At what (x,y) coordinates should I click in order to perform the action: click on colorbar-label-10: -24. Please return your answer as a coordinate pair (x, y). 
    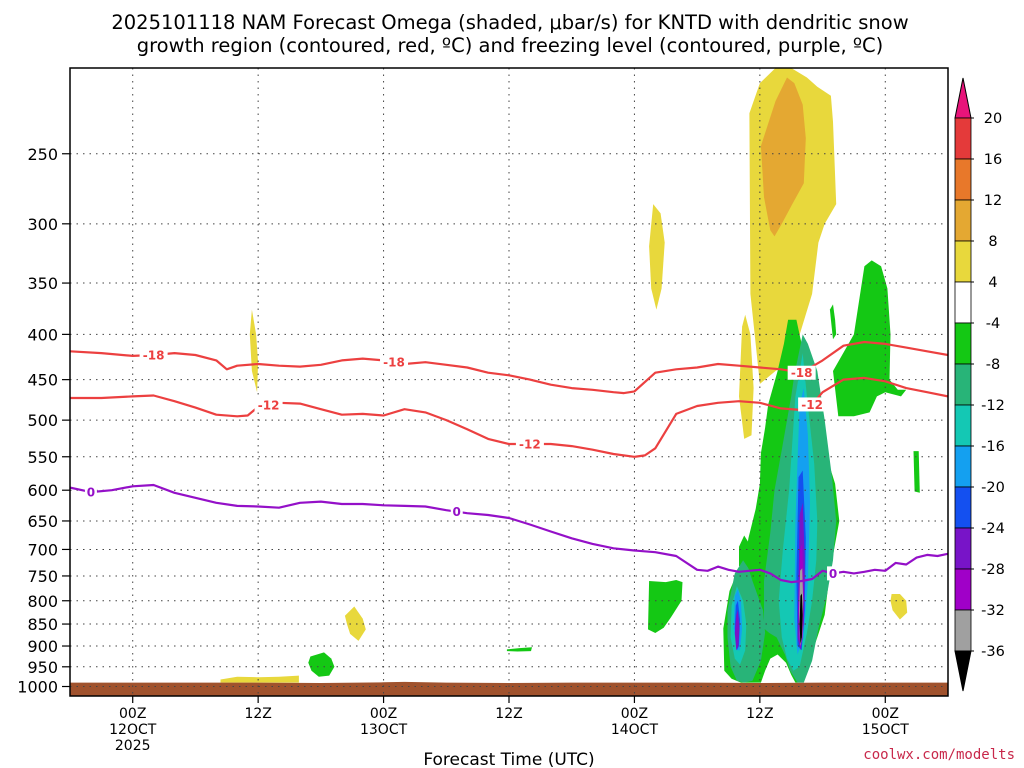
    Looking at the image, I should click on (993, 529).